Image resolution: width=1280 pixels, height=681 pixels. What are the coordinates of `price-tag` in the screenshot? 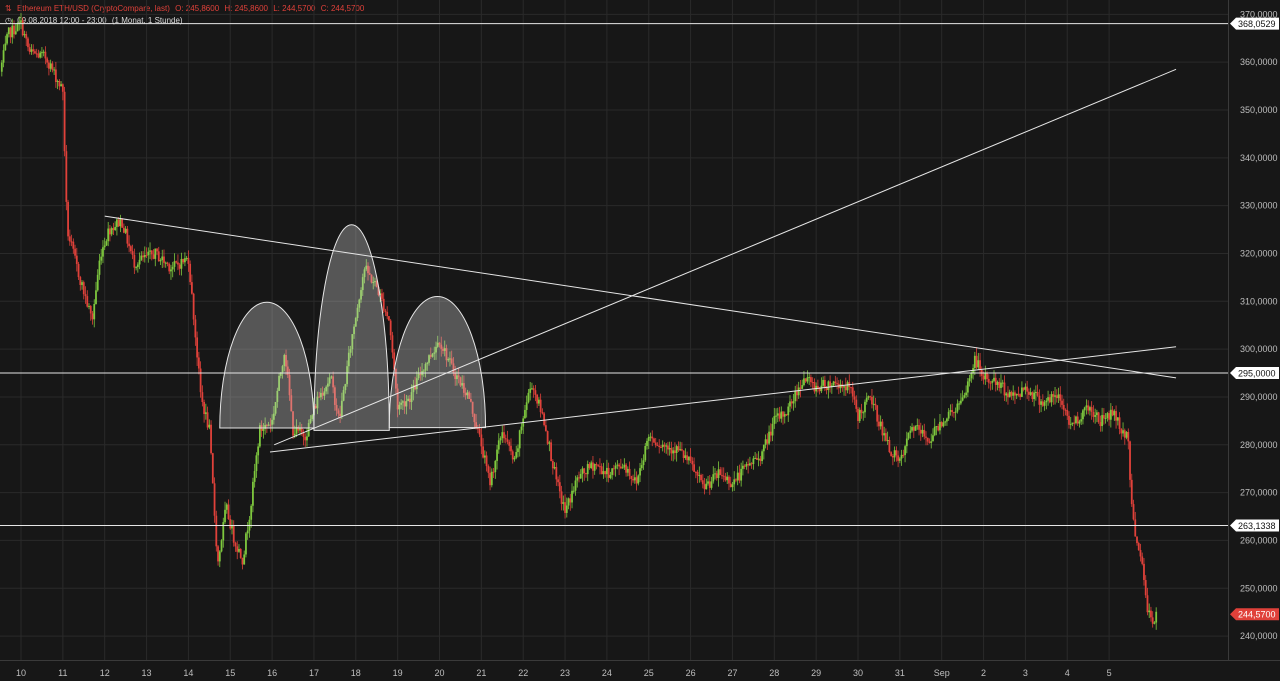 It's located at (1254, 373).